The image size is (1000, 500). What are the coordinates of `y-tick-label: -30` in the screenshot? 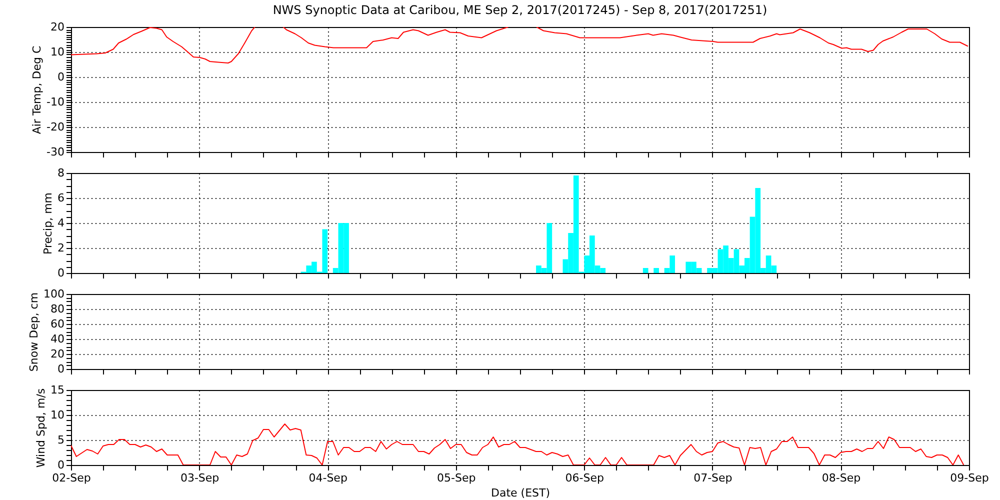 It's located at (55, 152).